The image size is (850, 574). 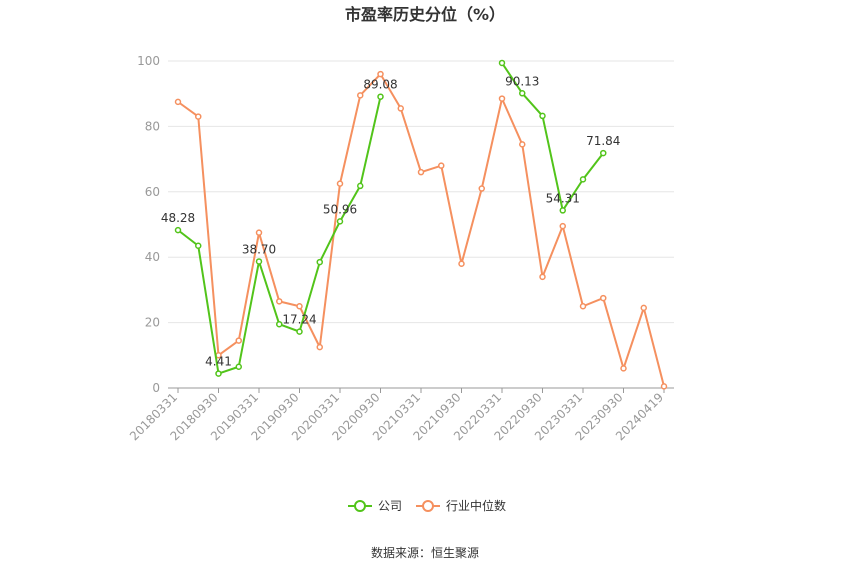 What do you see at coordinates (156, 388) in the screenshot?
I see `y-tick-label: 0` at bounding box center [156, 388].